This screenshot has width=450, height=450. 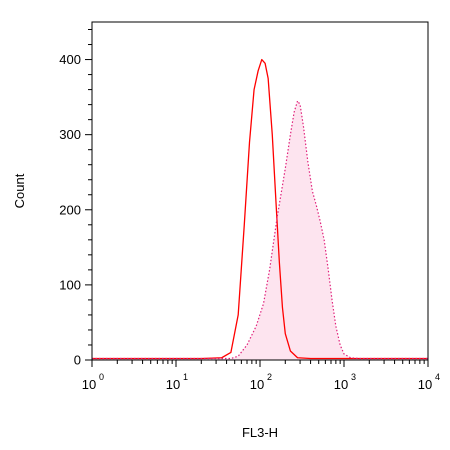 What do you see at coordinates (261, 376) in the screenshot?
I see `x-axis-ticks: 10 0 10 1 10 2 10 3 10 4` at bounding box center [261, 376].